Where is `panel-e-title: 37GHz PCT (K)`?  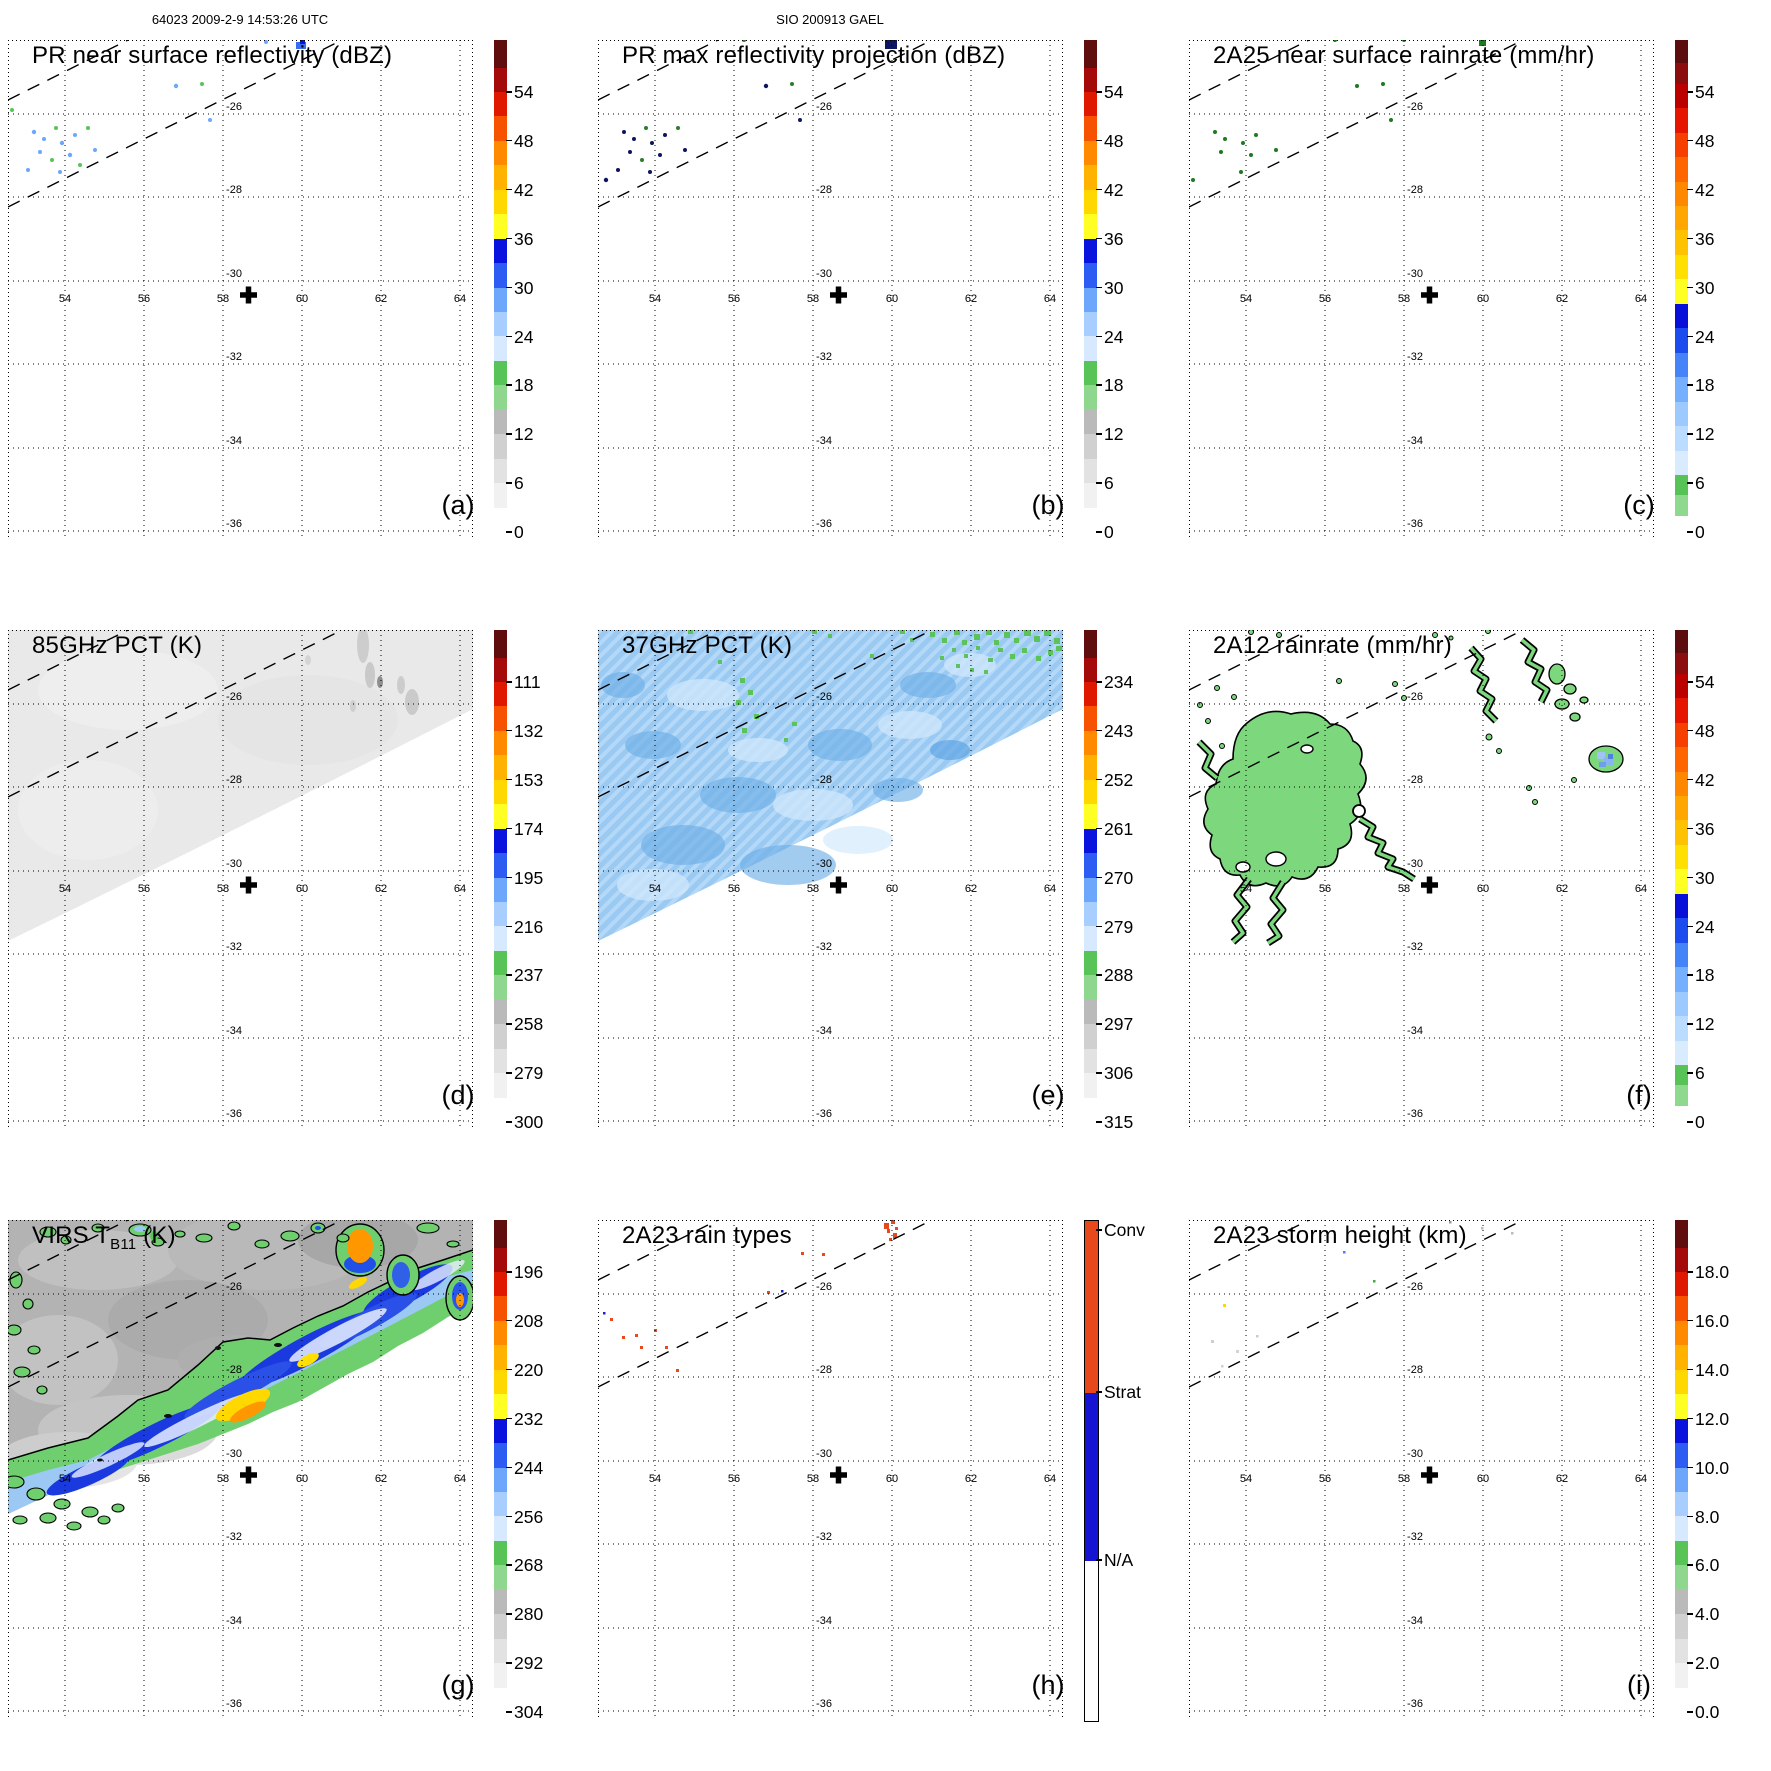 panel-e-title: 37GHz PCT (K) is located at coordinates (707, 645).